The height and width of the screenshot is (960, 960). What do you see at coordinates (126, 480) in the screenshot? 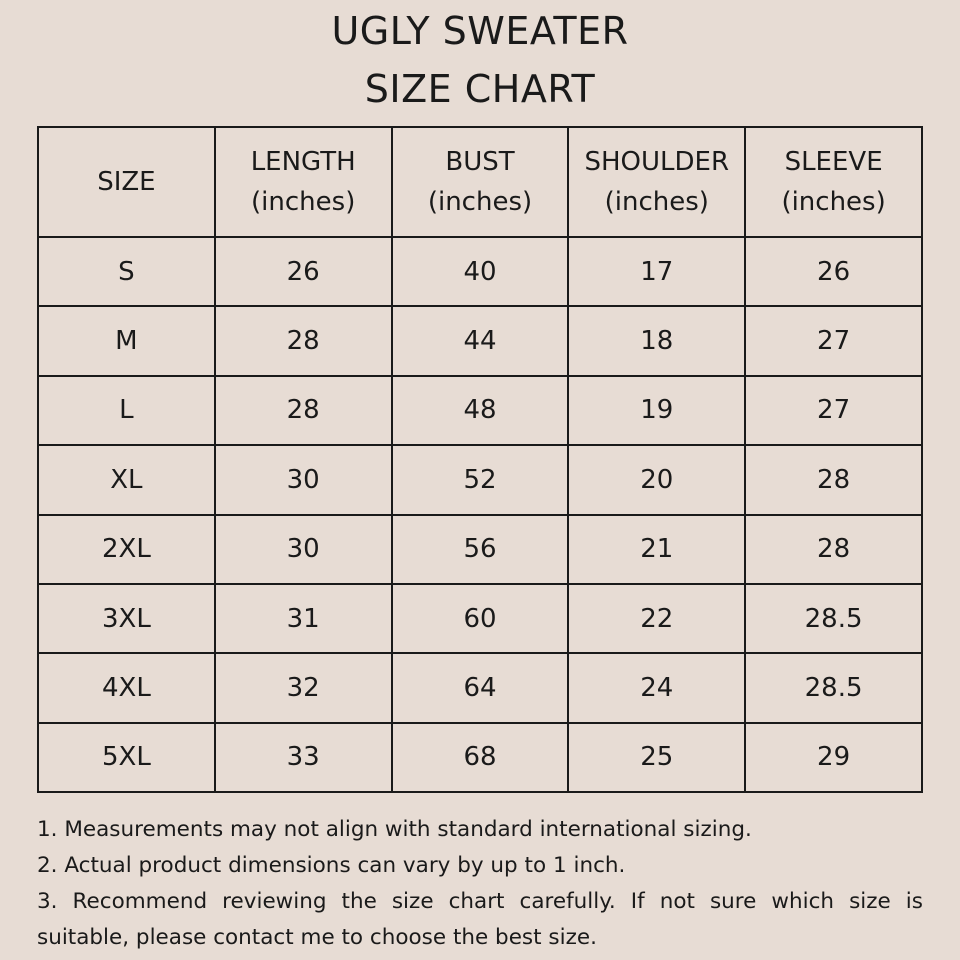
I see `table-cell: XL` at bounding box center [126, 480].